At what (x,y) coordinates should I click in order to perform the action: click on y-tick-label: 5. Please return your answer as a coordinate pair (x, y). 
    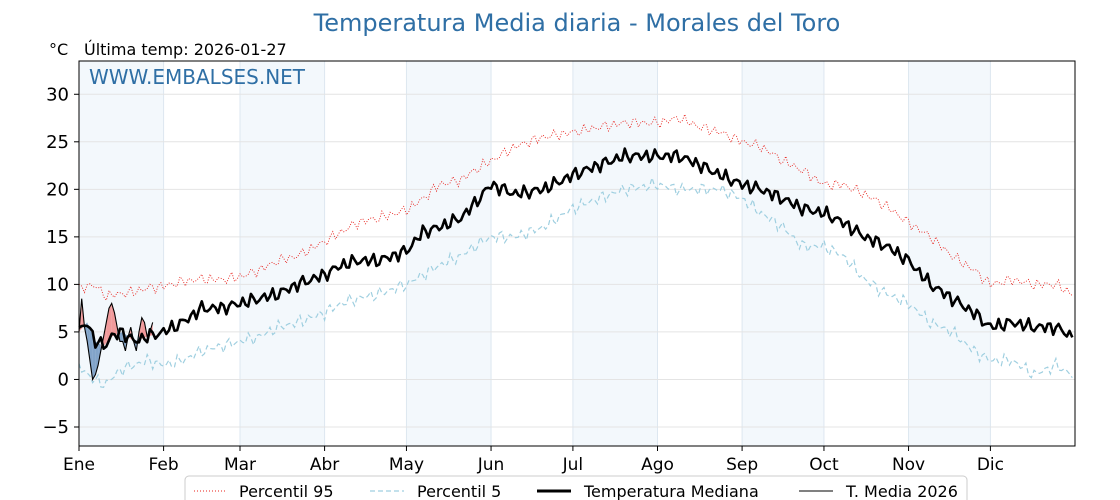
    Looking at the image, I should click on (63, 332).